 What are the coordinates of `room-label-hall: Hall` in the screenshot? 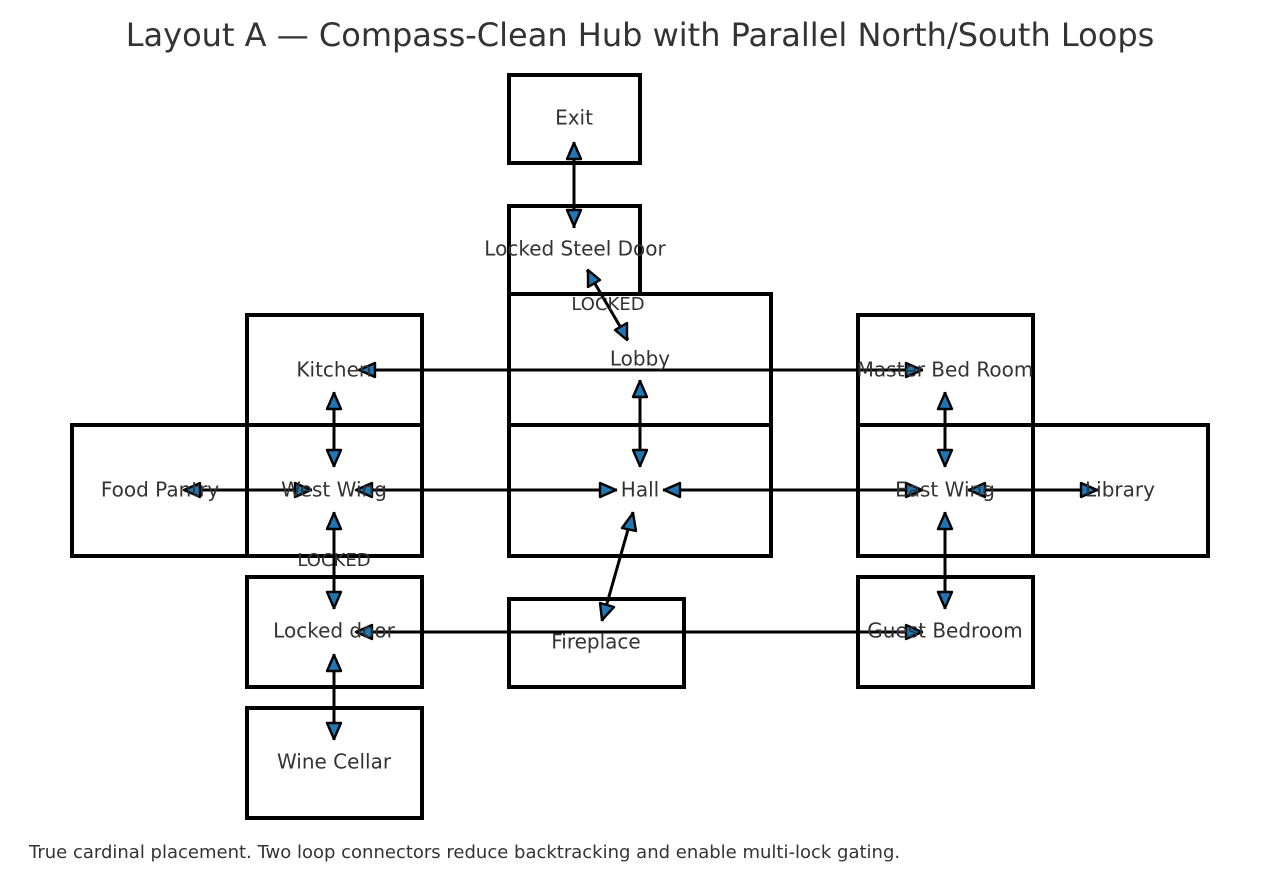 It's located at (640, 490).